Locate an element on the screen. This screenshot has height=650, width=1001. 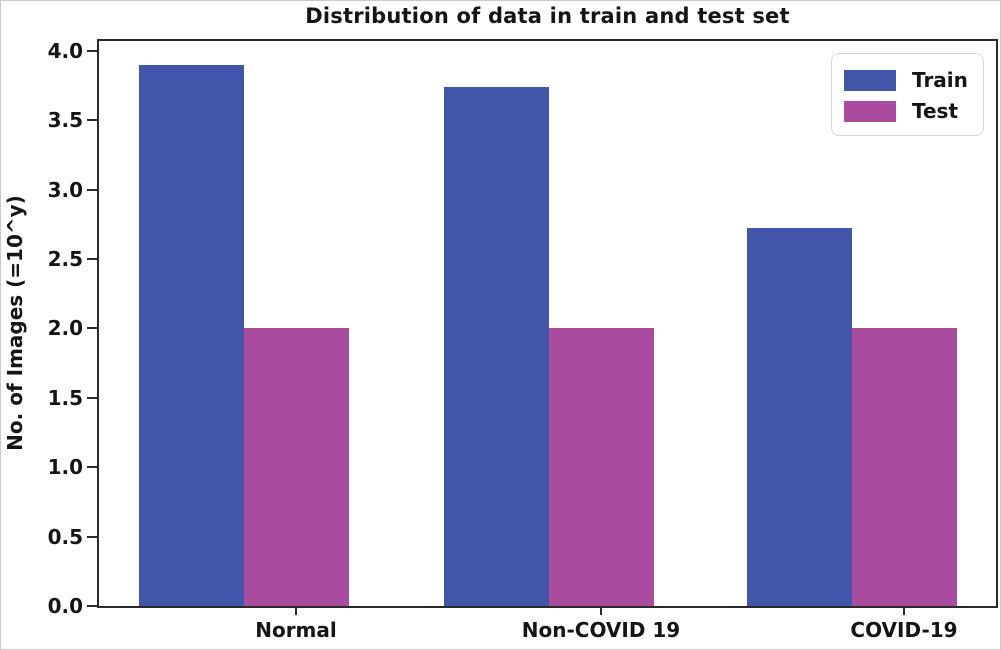
legend-label-train: Train is located at coordinates (940, 80).